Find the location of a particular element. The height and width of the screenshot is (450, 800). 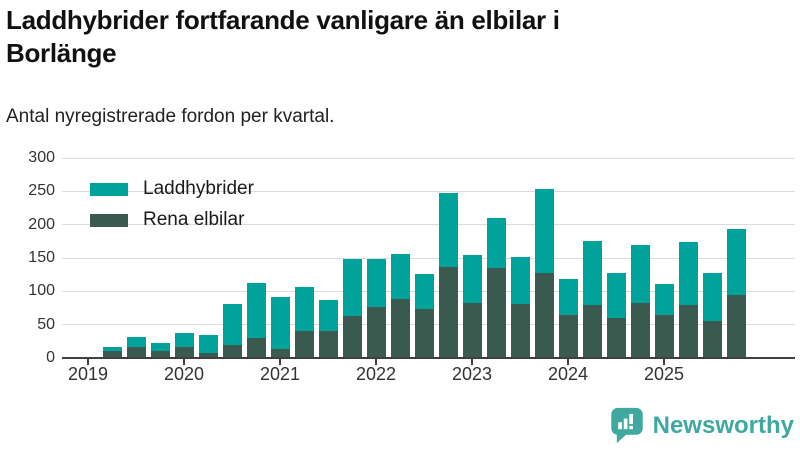

bar-segment-rena-elbilar-2025-Q1 is located at coordinates (664, 336).